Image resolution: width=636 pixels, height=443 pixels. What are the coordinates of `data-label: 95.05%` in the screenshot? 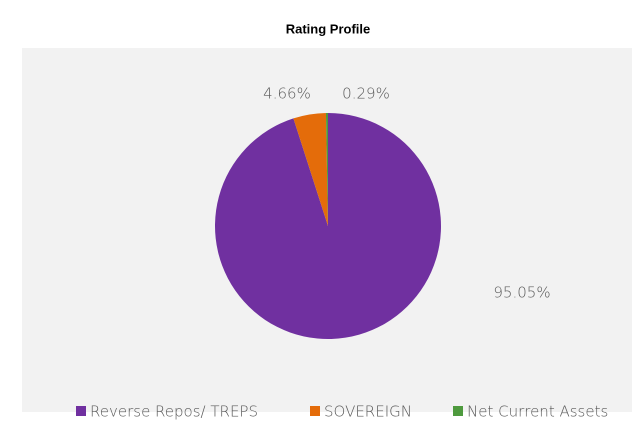 It's located at (521, 293).